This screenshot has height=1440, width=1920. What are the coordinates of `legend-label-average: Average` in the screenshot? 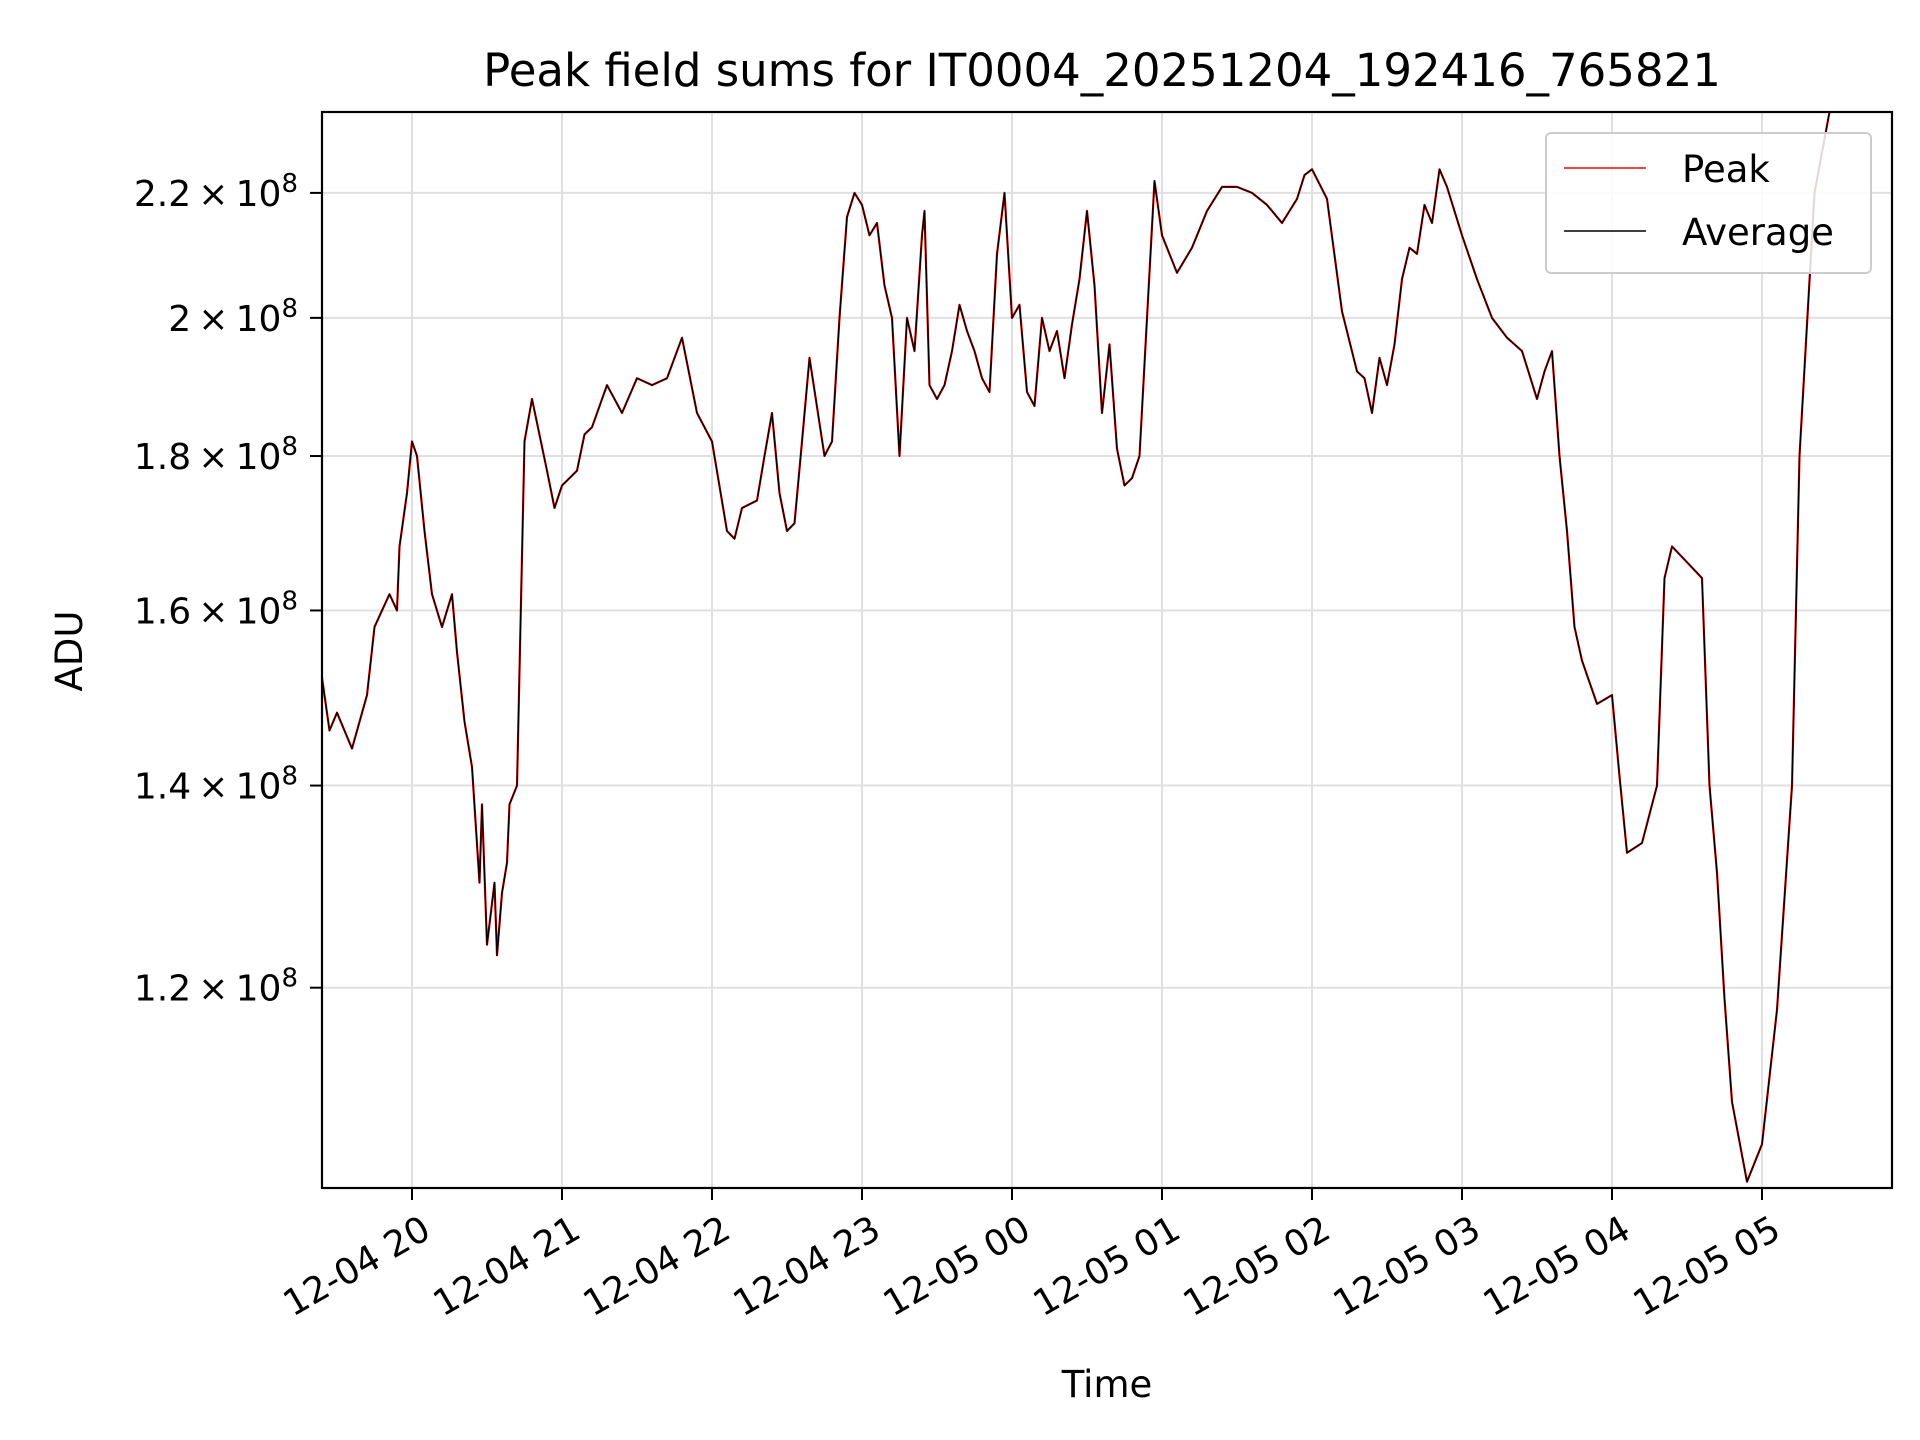 It's located at (1758, 232).